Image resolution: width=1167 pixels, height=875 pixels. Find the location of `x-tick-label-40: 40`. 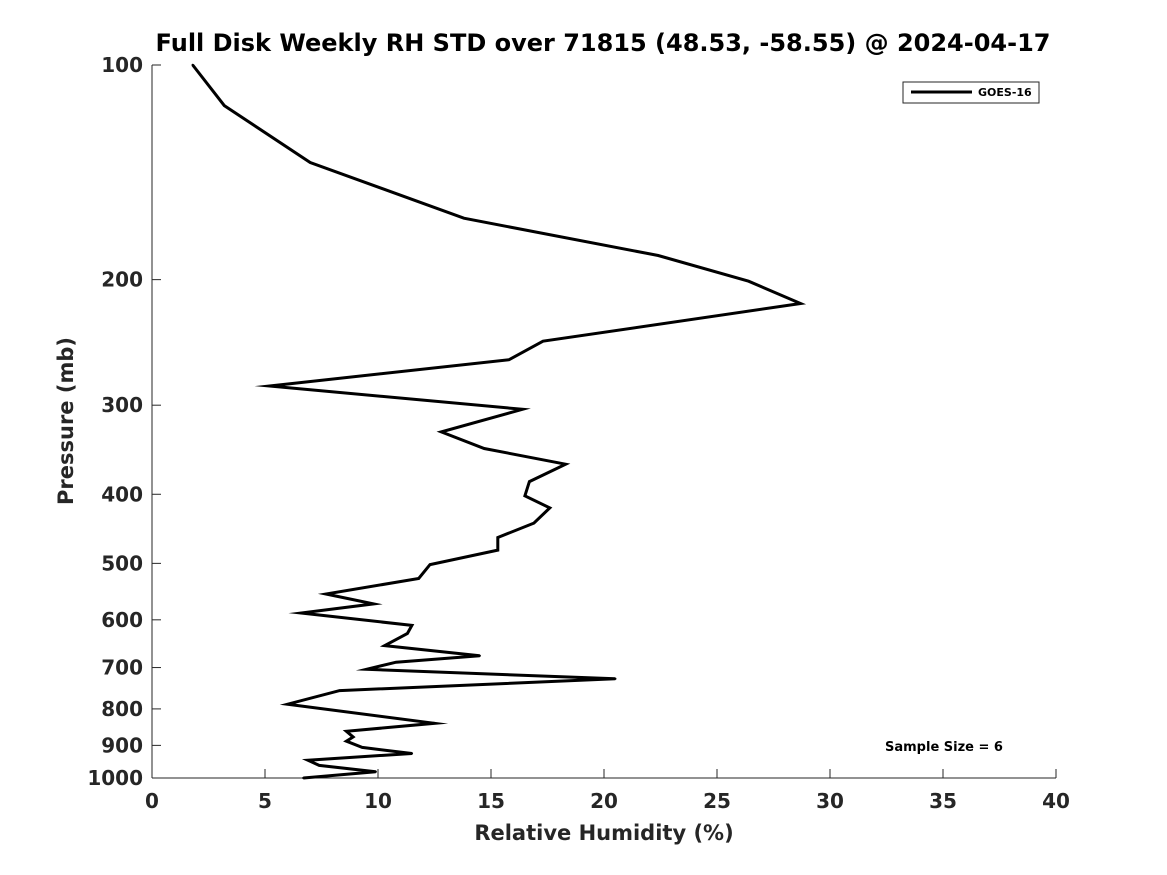

x-tick-label-40: 40 is located at coordinates (1056, 801).